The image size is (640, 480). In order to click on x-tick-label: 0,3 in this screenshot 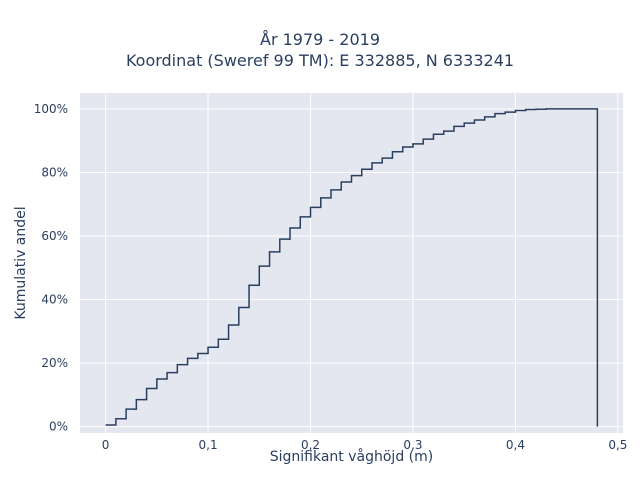, I will do `click(412, 445)`.